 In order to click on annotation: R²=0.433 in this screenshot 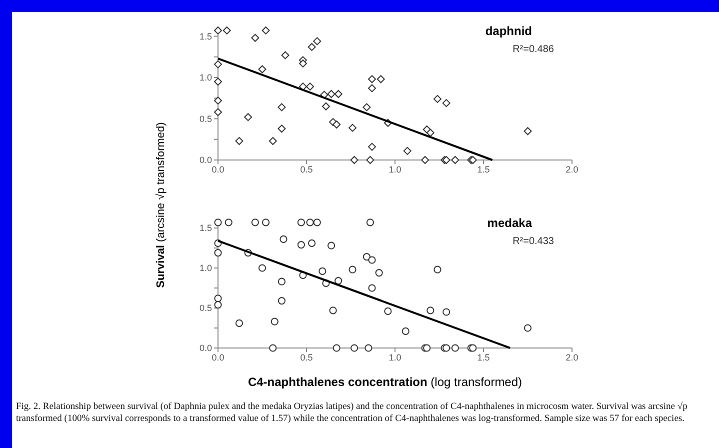, I will do `click(533, 241)`.